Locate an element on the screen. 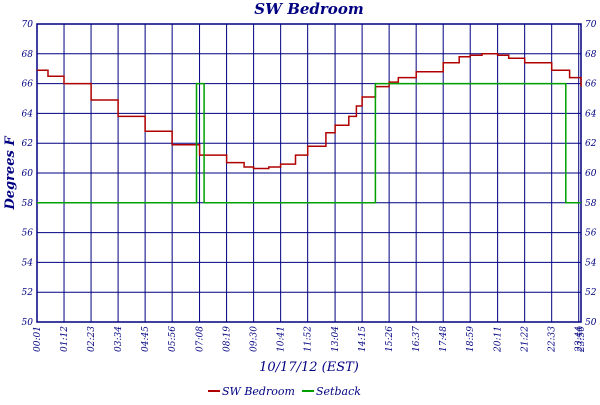 Image resolution: width=600 pixels, height=405 pixels. x-tick-label: 23:50 is located at coordinates (582, 339).